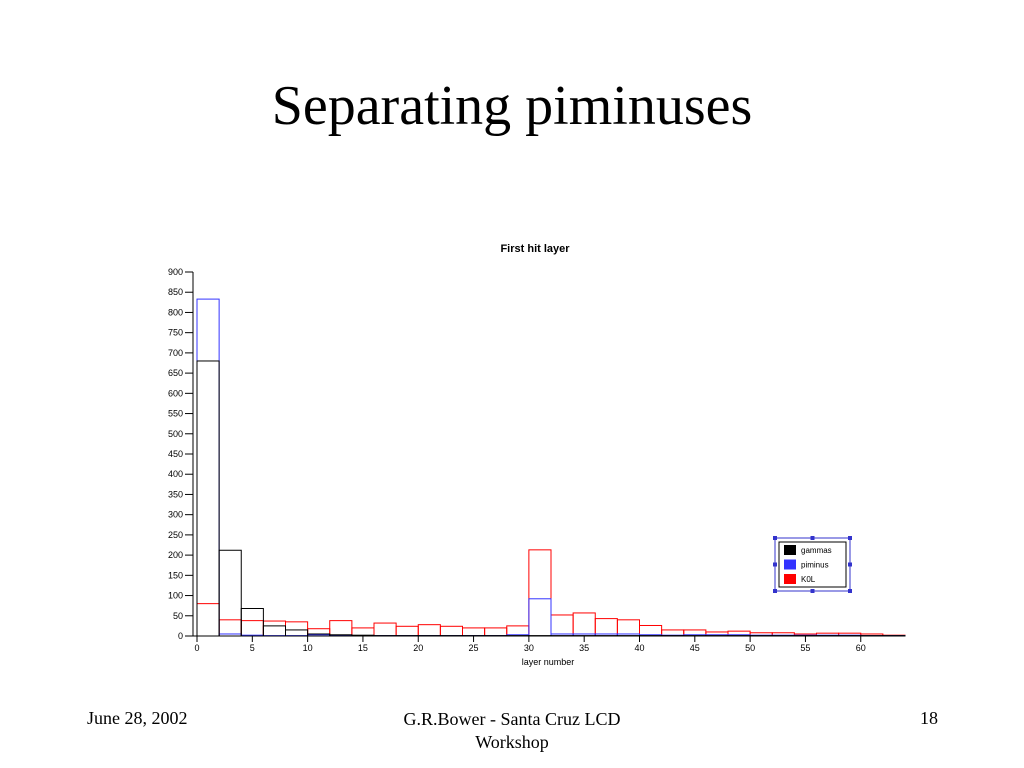  What do you see at coordinates (175, 454) in the screenshot?
I see `y-tick-label: 450` at bounding box center [175, 454].